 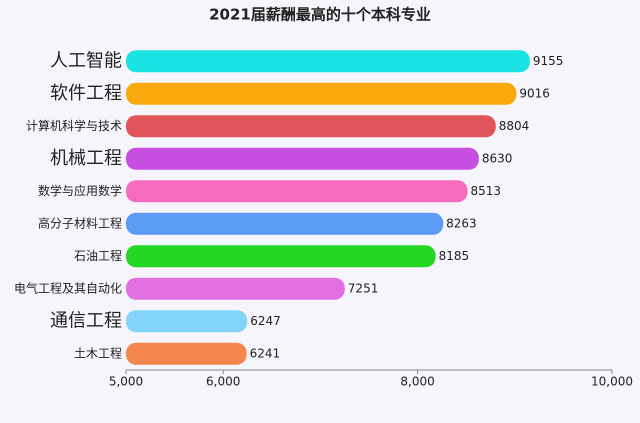 I want to click on y-tick-label: 机械工程, so click(x=86, y=158).